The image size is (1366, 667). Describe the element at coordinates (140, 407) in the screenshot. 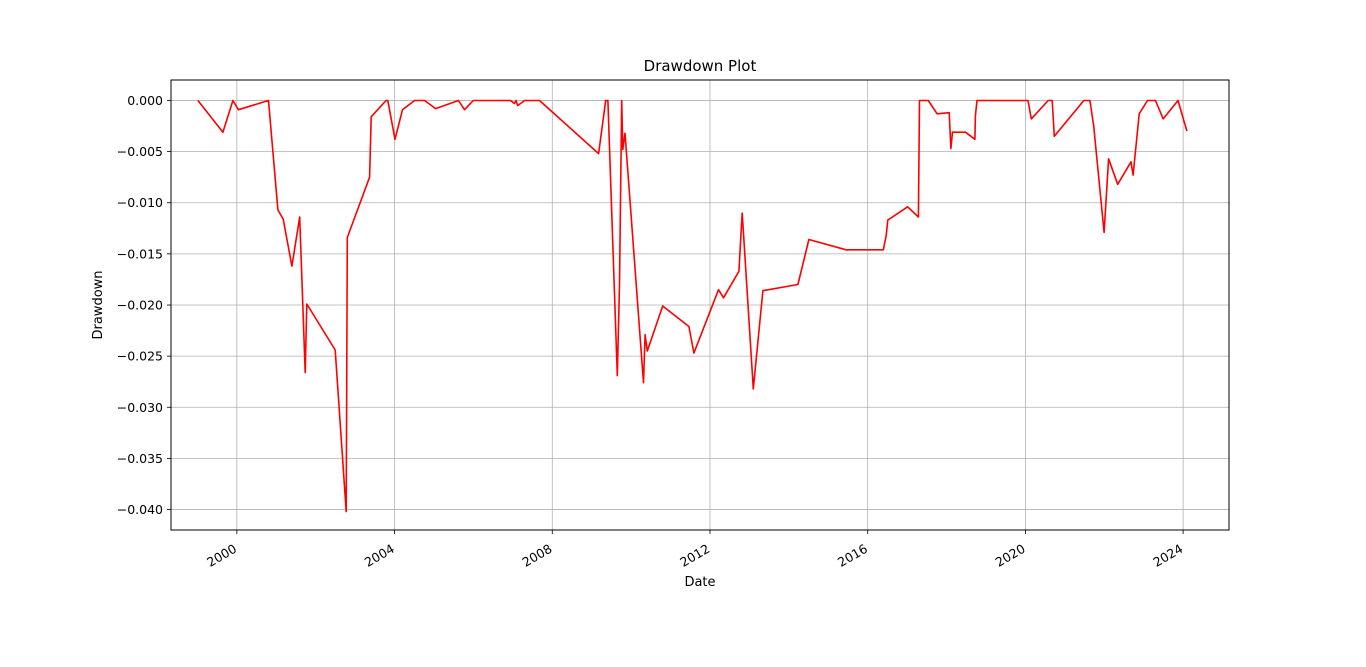

I see `y-tick-label: −0.030` at that location.